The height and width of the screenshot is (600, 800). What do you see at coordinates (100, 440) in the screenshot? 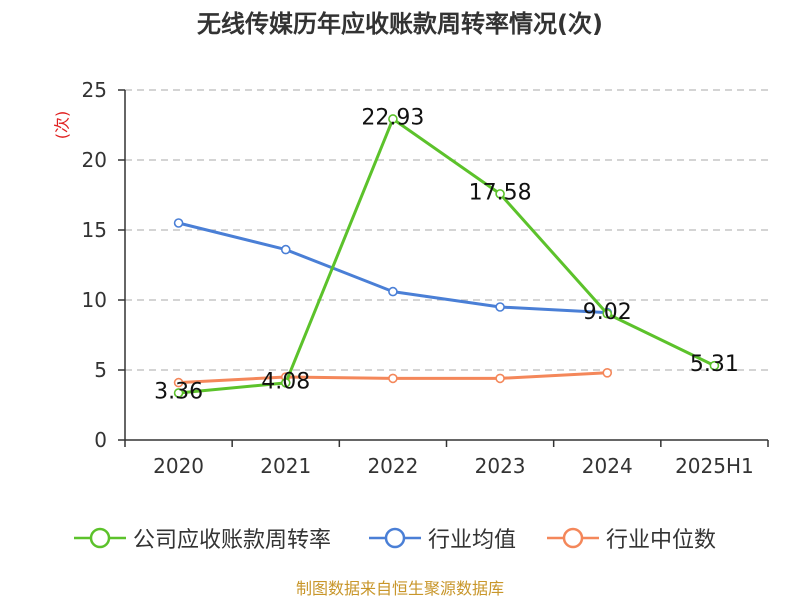
I see `y-tick-label: 0` at bounding box center [100, 440].